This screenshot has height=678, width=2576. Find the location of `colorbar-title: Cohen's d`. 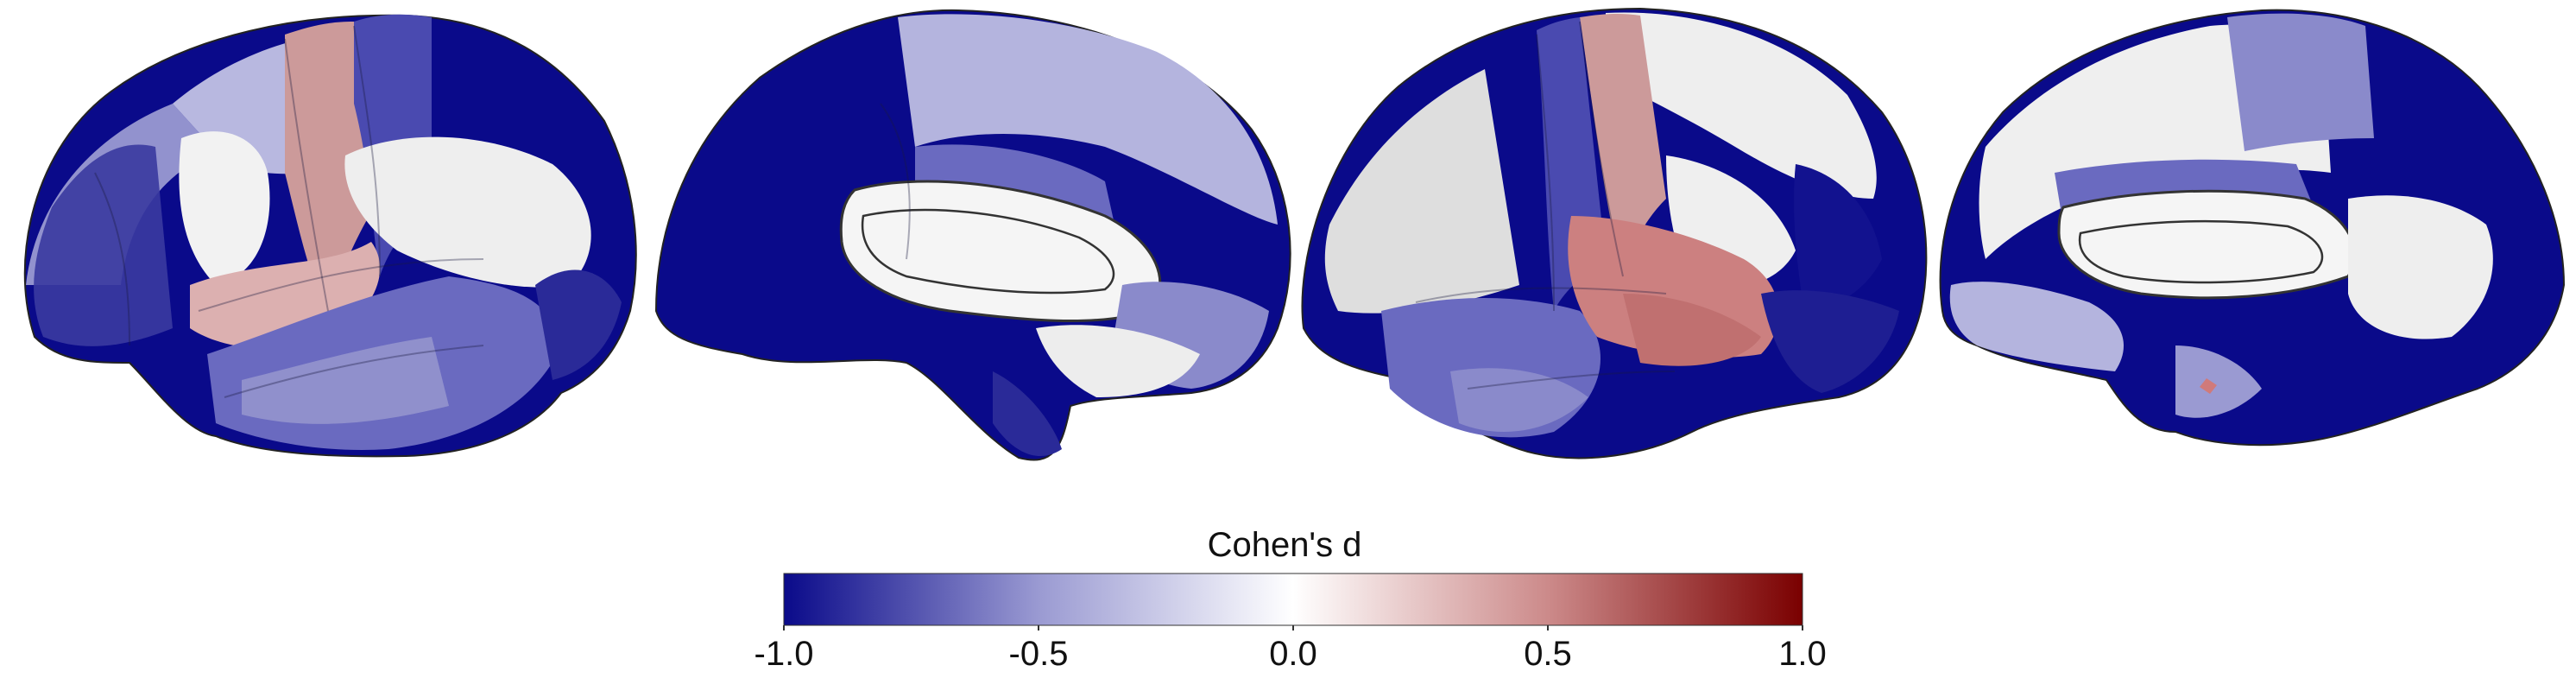

colorbar-title: Cohen's d is located at coordinates (1285, 545).